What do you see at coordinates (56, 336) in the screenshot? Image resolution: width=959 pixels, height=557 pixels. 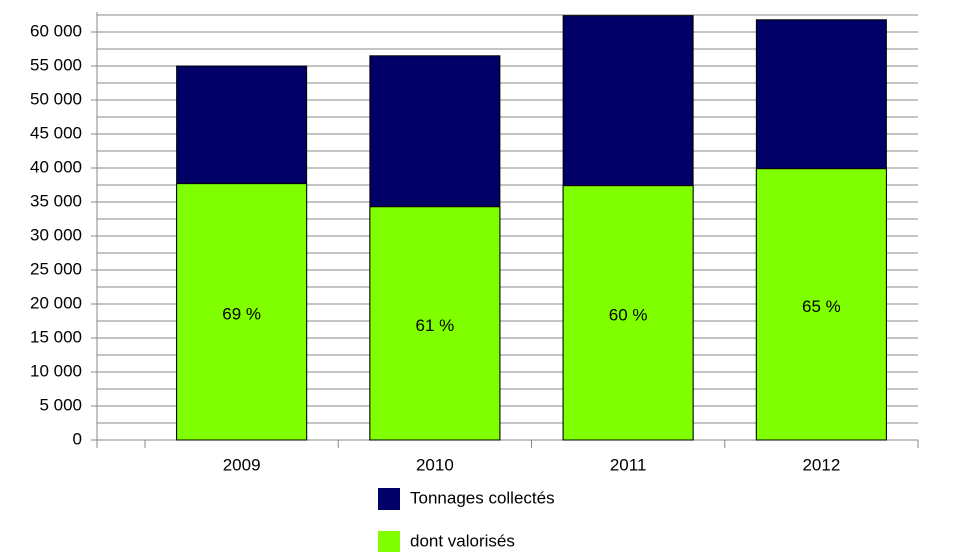 I see `y-tick-label: 15 000` at bounding box center [56, 336].